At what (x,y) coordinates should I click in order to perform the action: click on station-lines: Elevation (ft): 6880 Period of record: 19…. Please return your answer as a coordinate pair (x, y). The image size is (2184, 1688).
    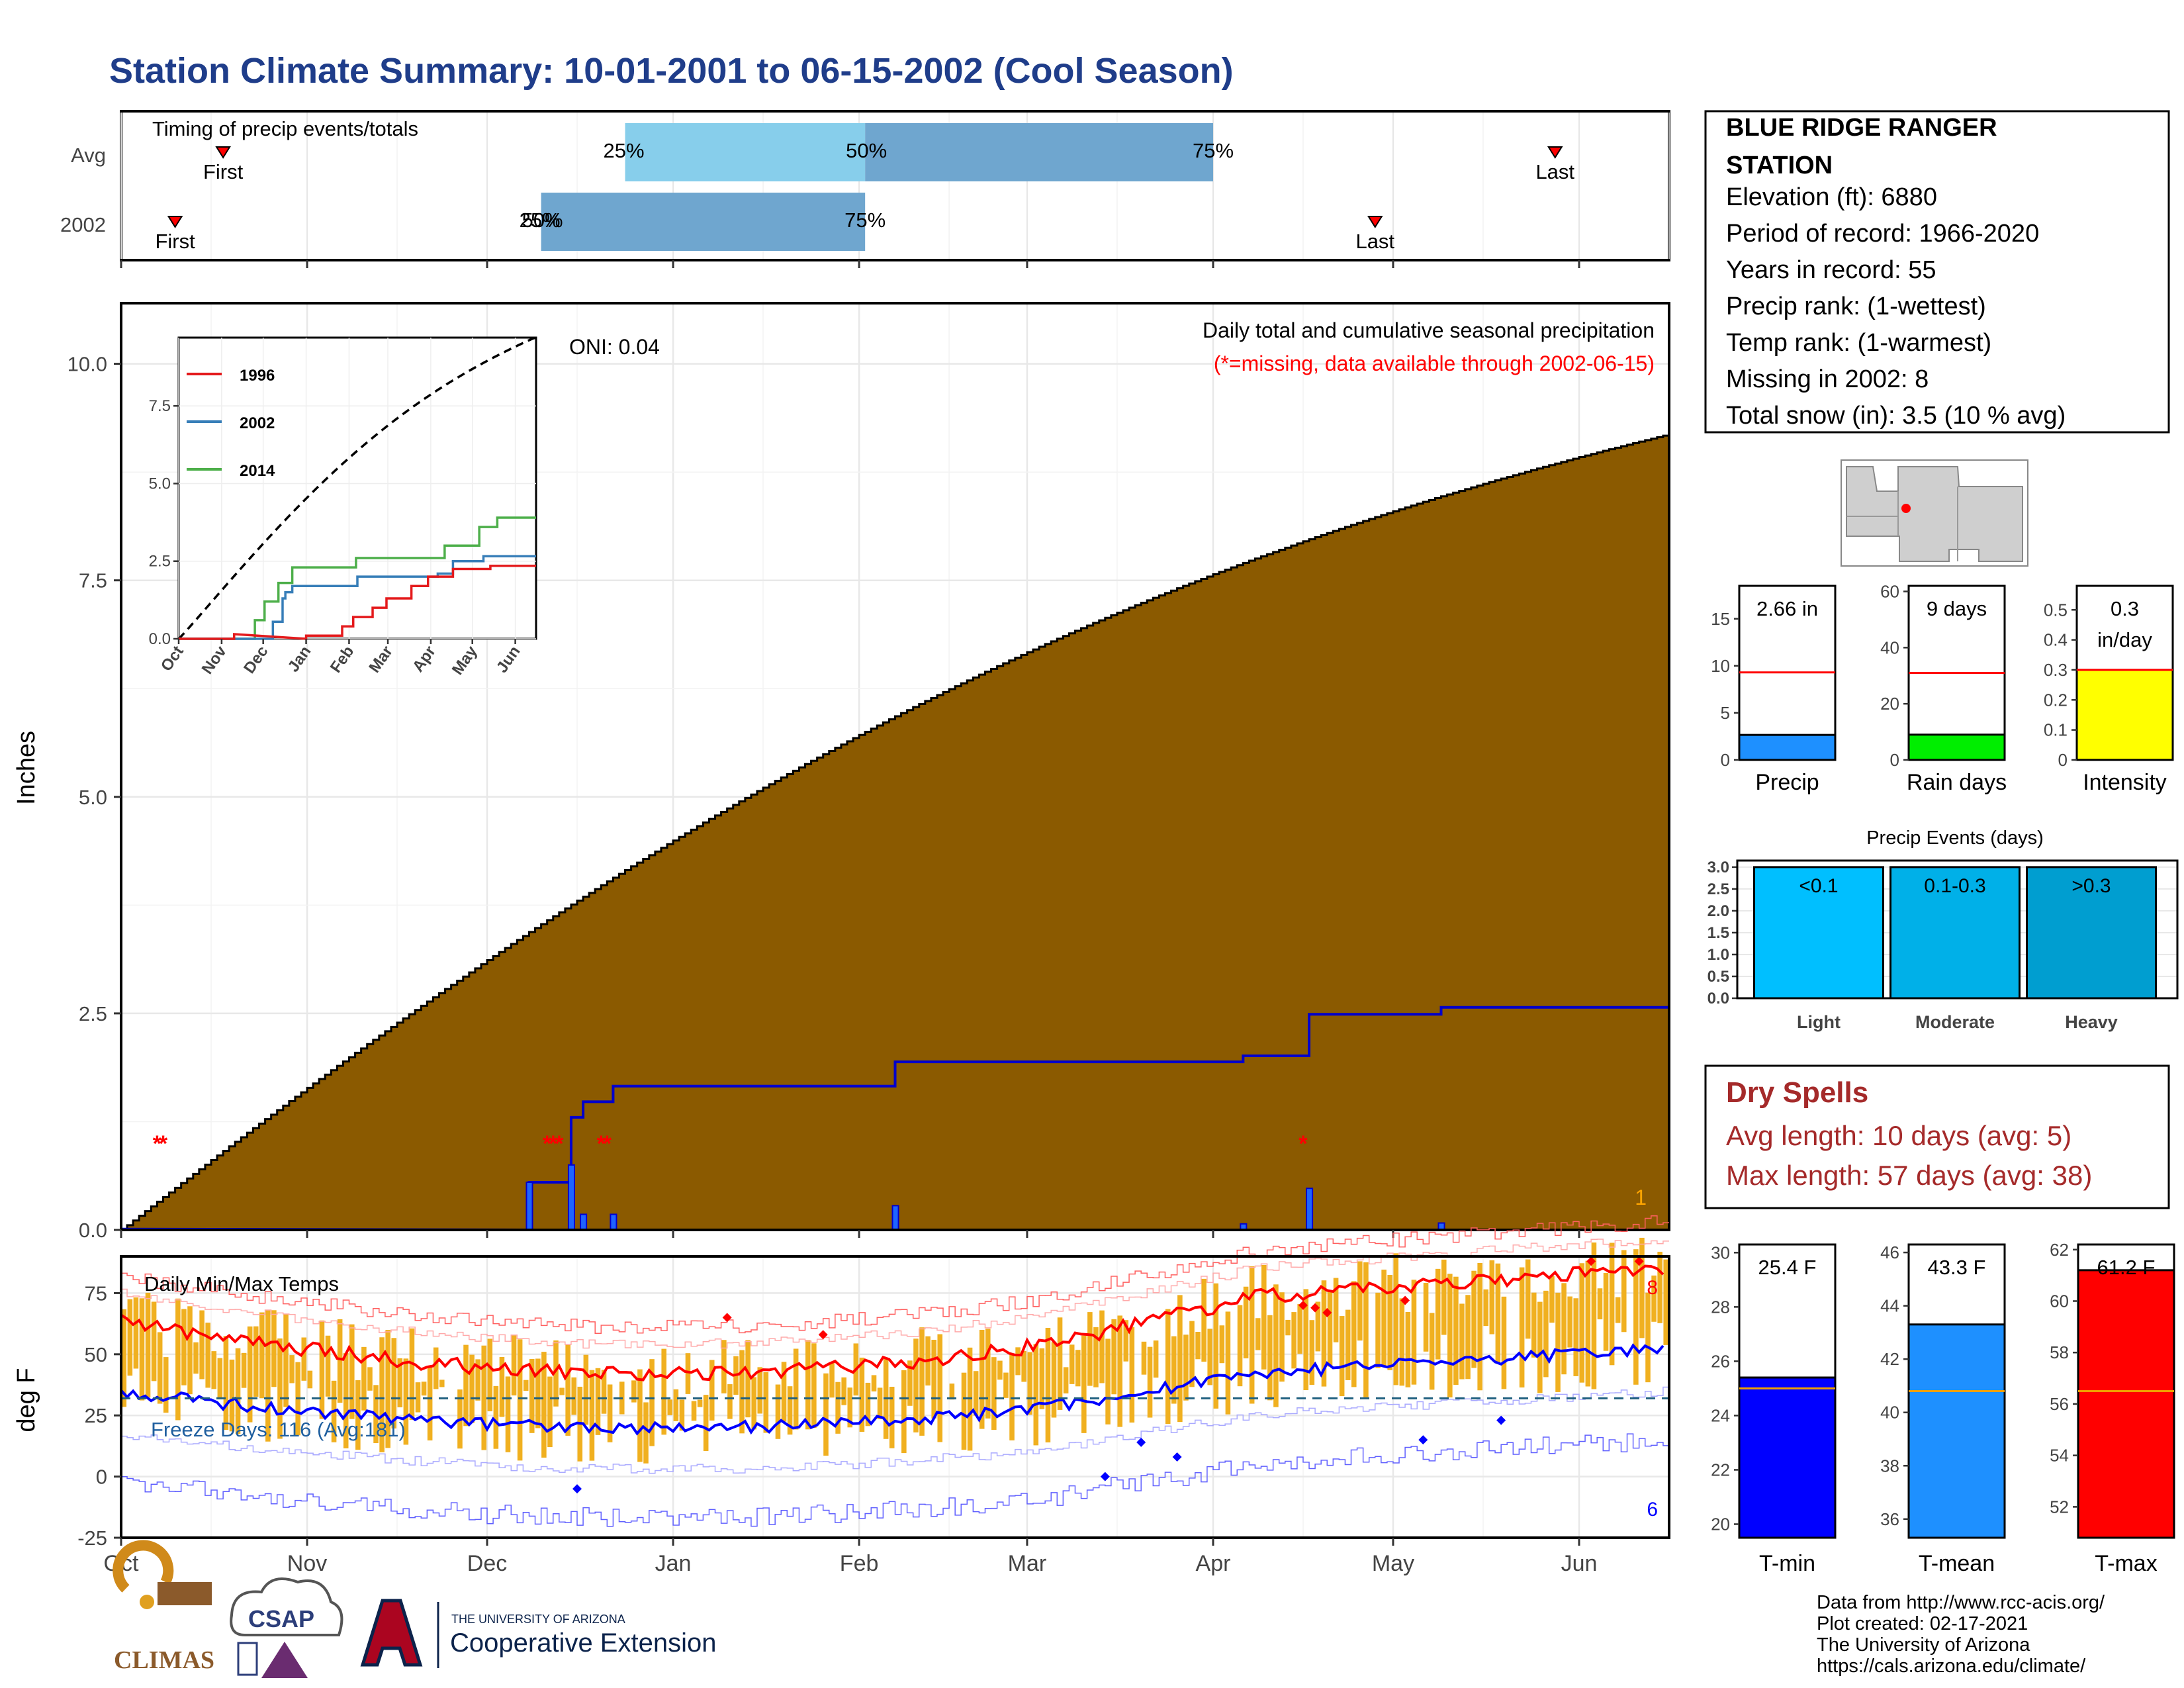
    Looking at the image, I should click on (1896, 306).